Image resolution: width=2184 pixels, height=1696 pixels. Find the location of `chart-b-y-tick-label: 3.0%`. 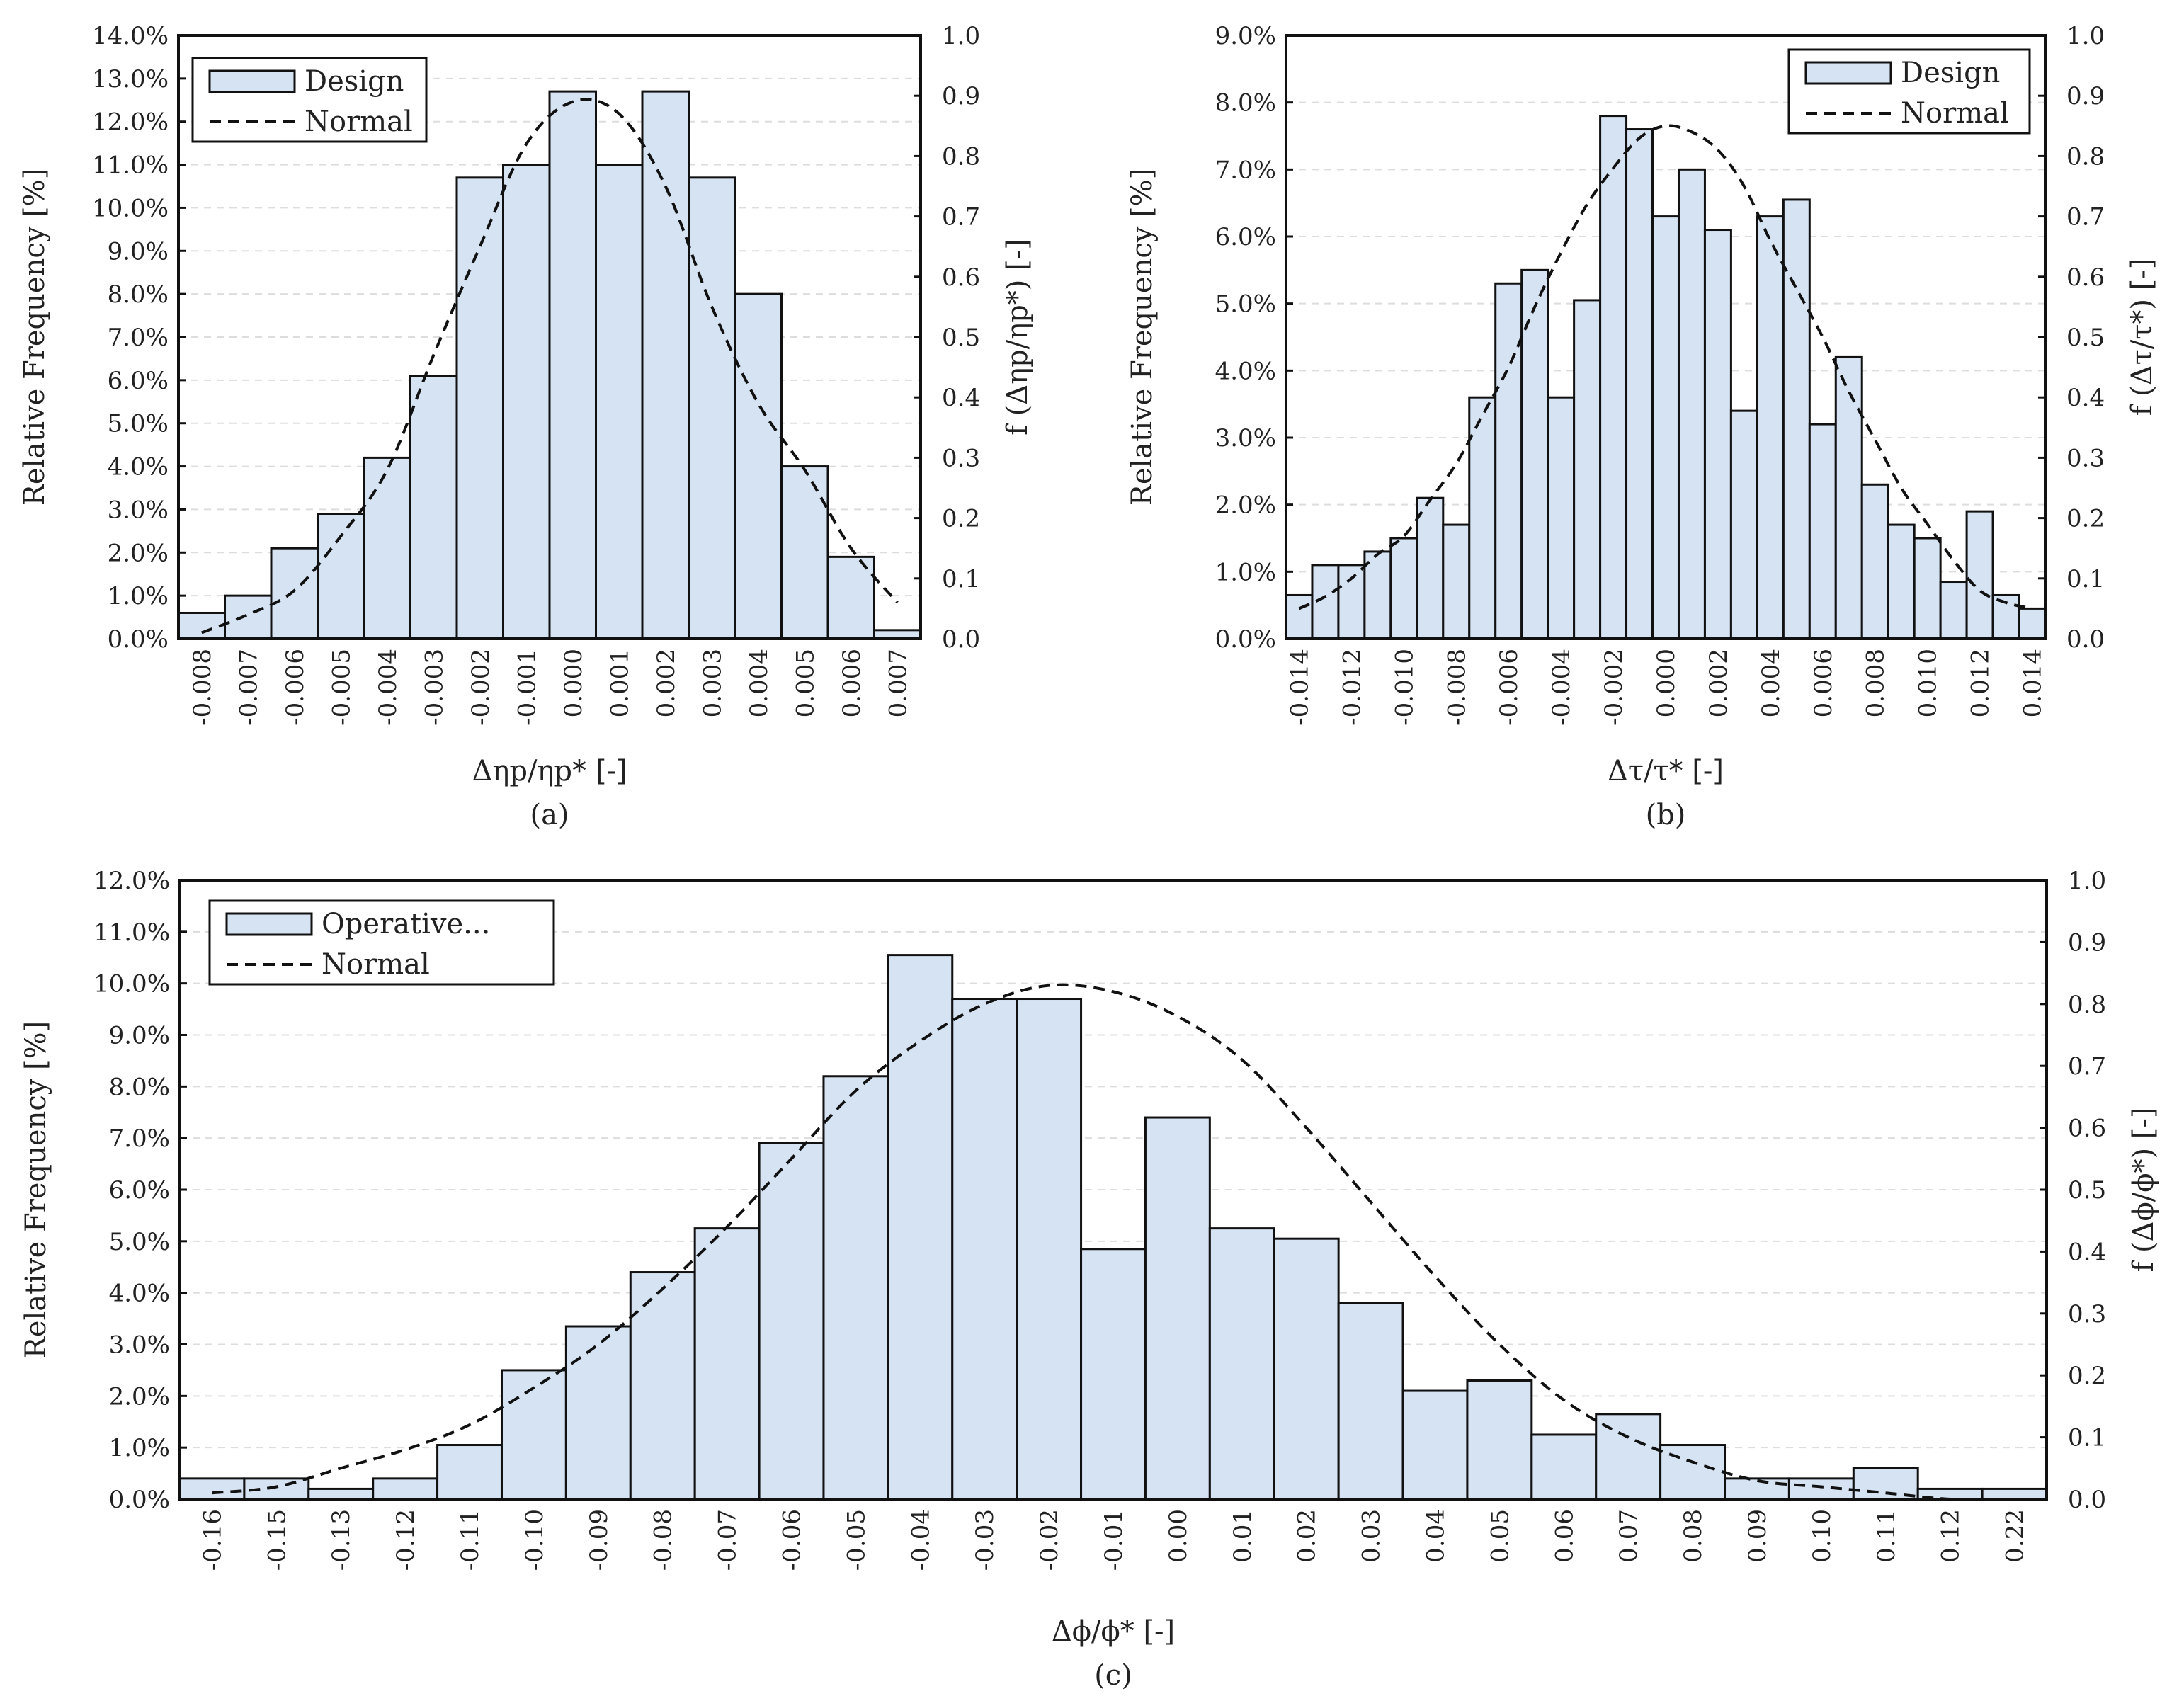

chart-b-y-tick-label: 3.0% is located at coordinates (1246, 438).